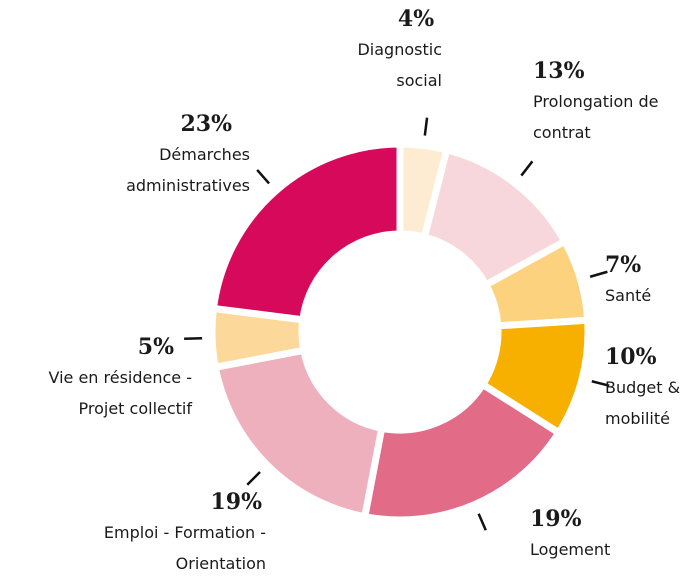 The image size is (692, 579). Describe the element at coordinates (184, 548) in the screenshot. I see `category-label: Emploi - Formation - Orientation` at that location.